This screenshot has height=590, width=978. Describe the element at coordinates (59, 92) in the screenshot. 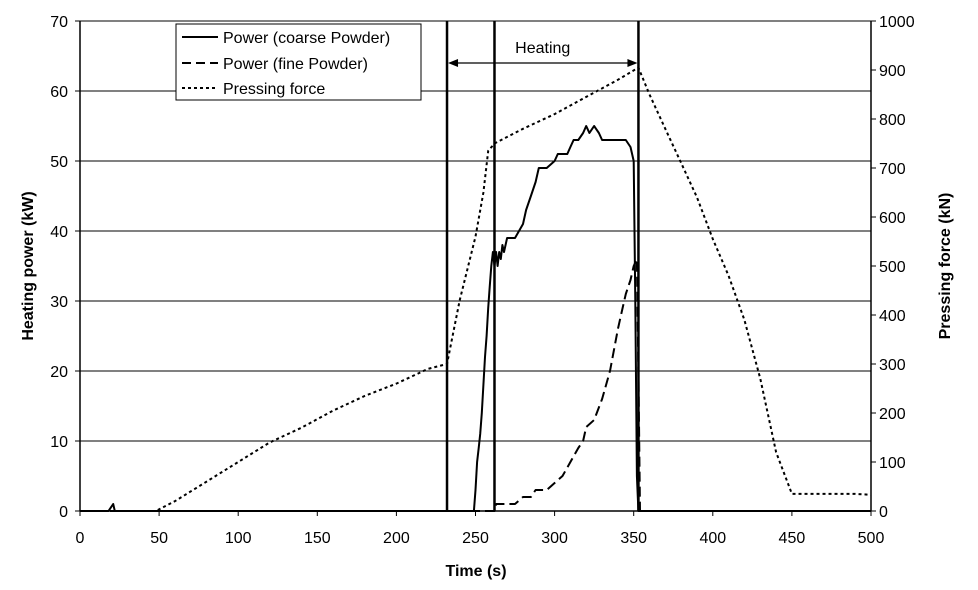

I see `left-tick-label-60: 60` at that location.